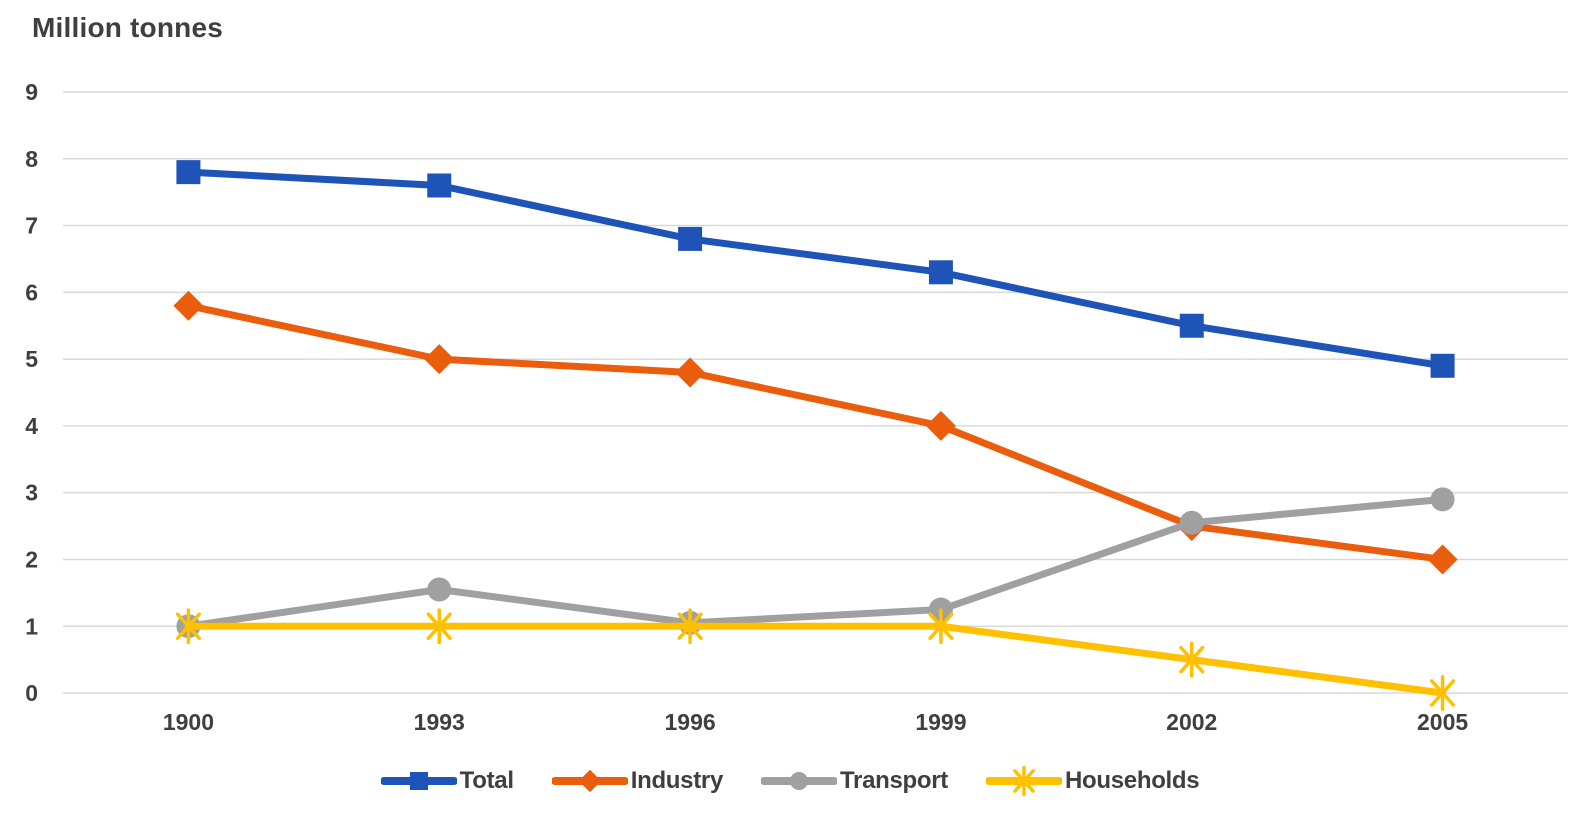 This screenshot has height=835, width=1580. I want to click on x-axis-tick-label: 2005, so click(1442, 722).